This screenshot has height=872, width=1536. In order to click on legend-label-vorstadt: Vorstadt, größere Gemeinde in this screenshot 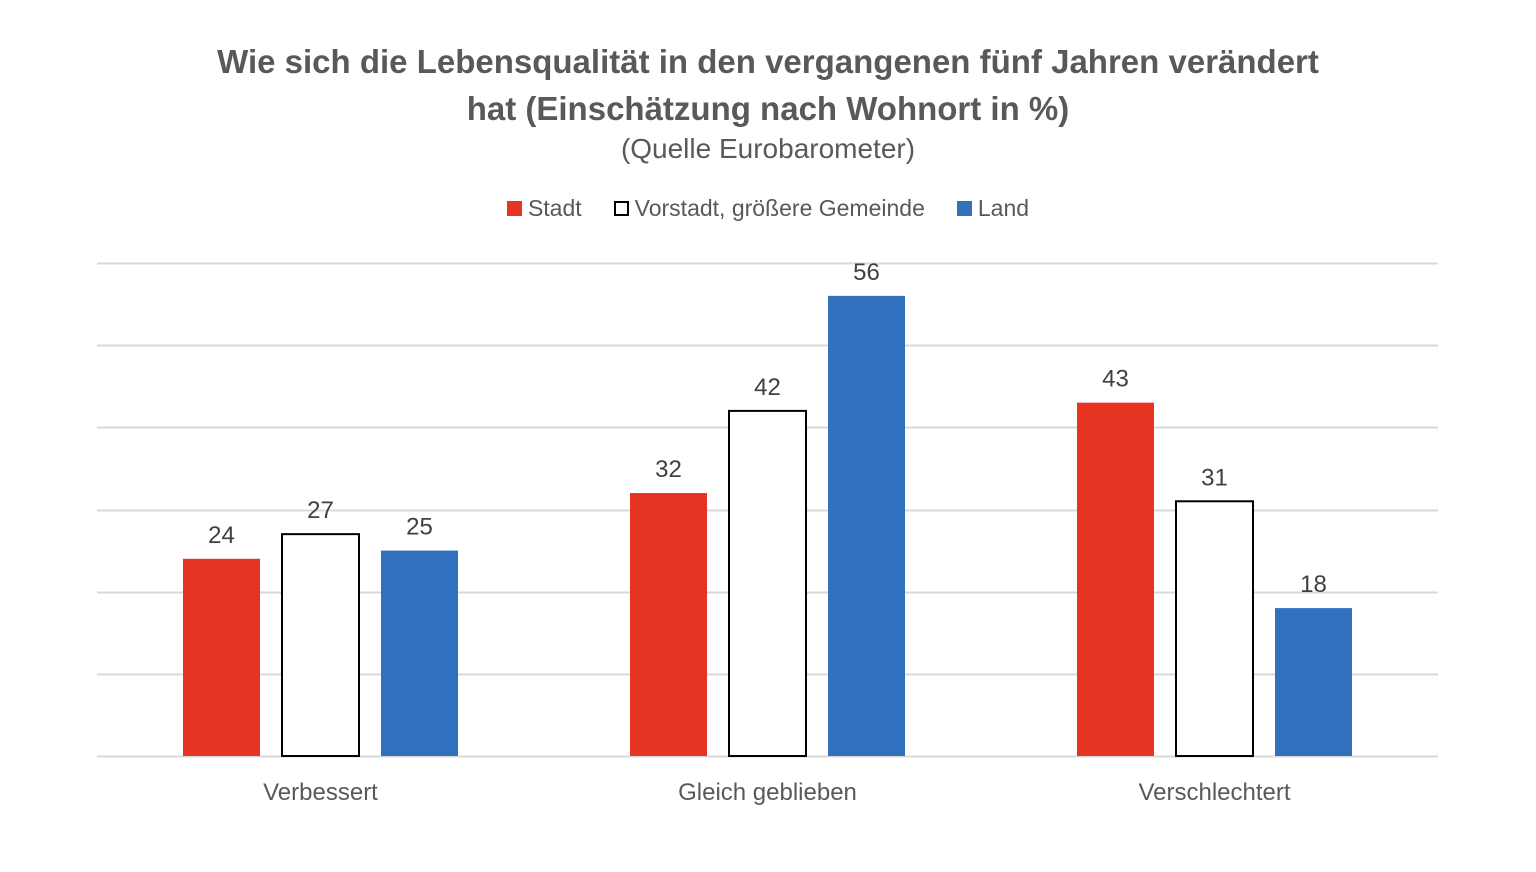, I will do `click(779, 208)`.